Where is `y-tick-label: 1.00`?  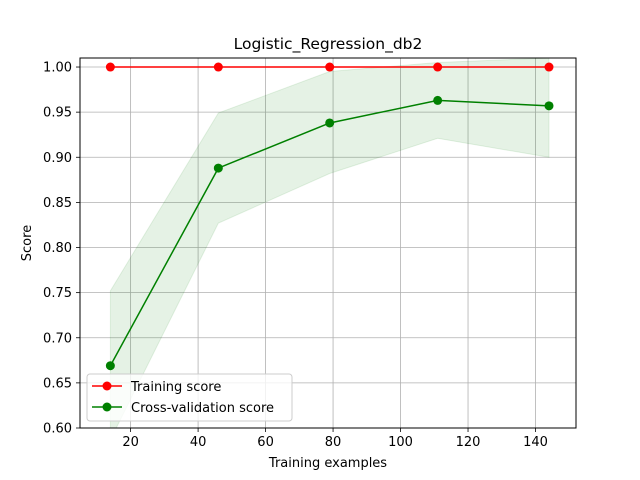
y-tick-label: 1.00 is located at coordinates (57, 68).